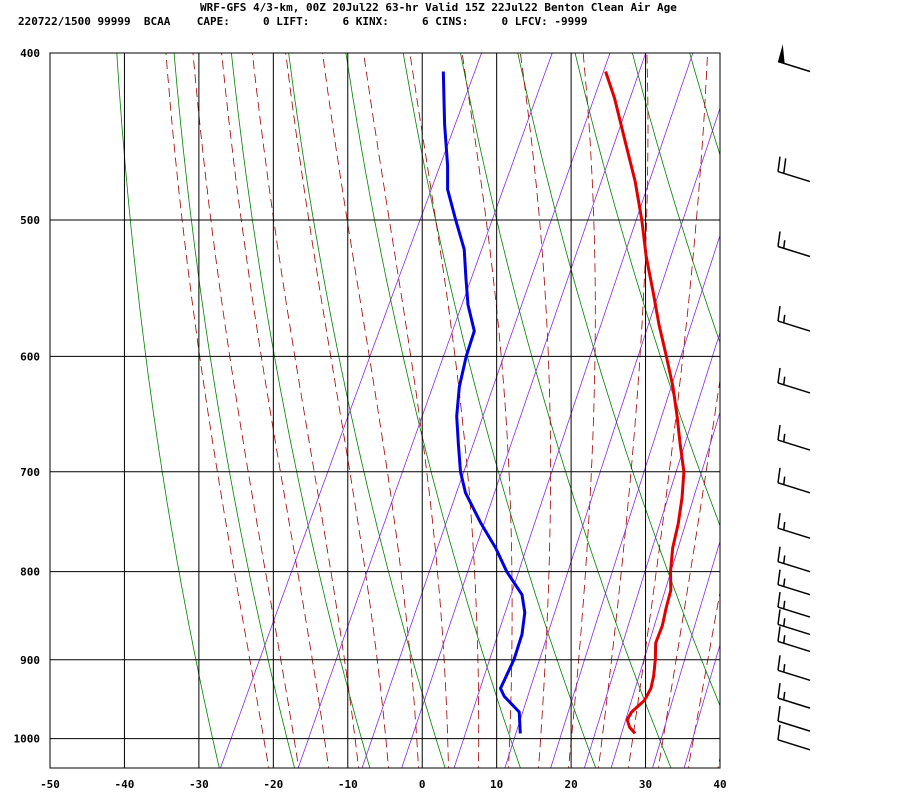 This screenshot has height=800, width=900. What do you see at coordinates (30, 356) in the screenshot?
I see `y-tick-label: 600` at bounding box center [30, 356].